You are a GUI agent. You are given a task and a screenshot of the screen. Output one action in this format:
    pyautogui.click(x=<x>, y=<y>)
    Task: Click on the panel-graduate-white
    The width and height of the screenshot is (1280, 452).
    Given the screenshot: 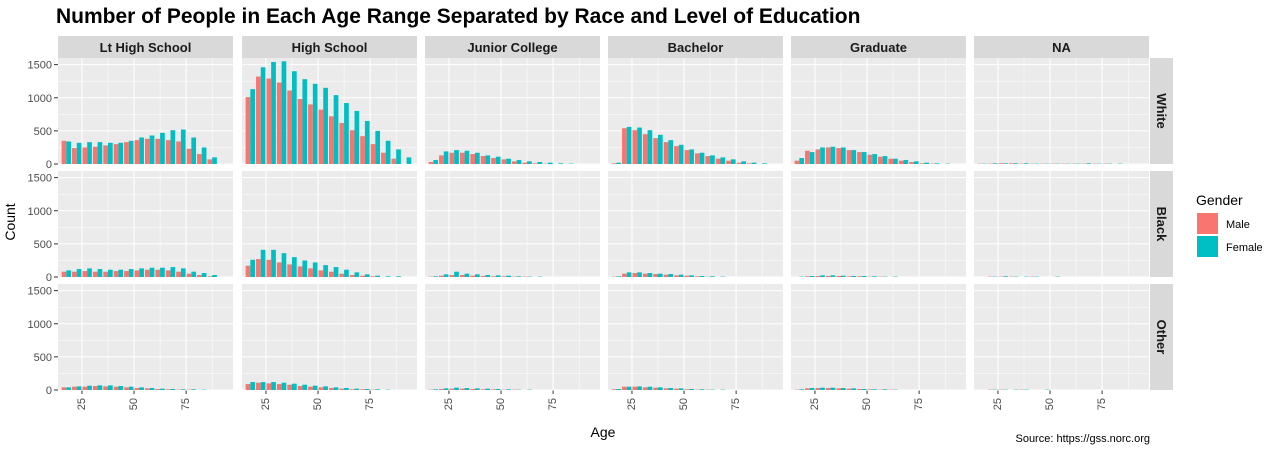 What is the action you would take?
    pyautogui.click(x=878, y=111)
    